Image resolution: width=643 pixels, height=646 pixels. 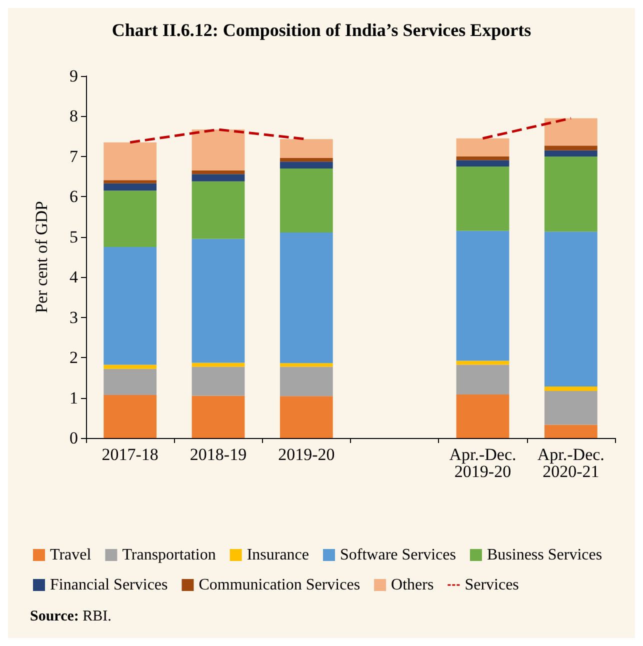 What do you see at coordinates (74, 236) in the screenshot?
I see `y-tick-label: 5` at bounding box center [74, 236].